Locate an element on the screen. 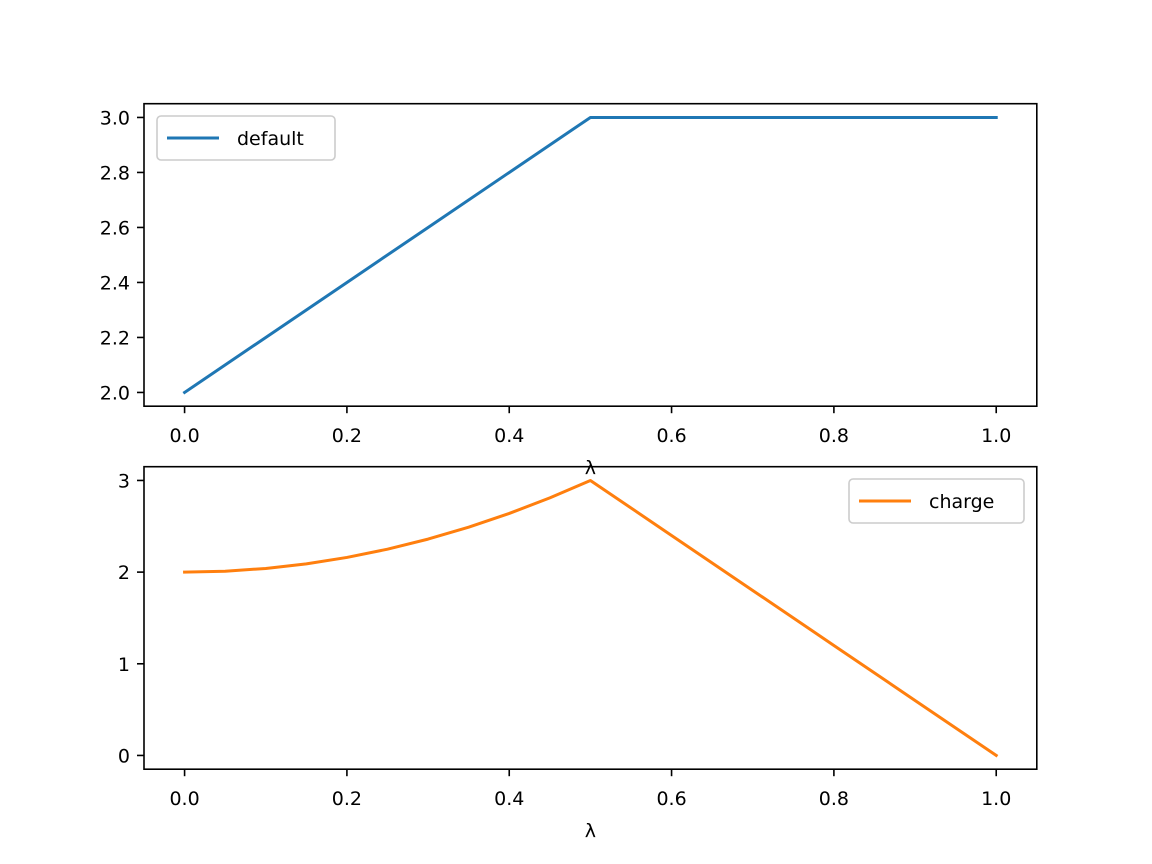  top-x-tick-label: 0.2 is located at coordinates (347, 436).